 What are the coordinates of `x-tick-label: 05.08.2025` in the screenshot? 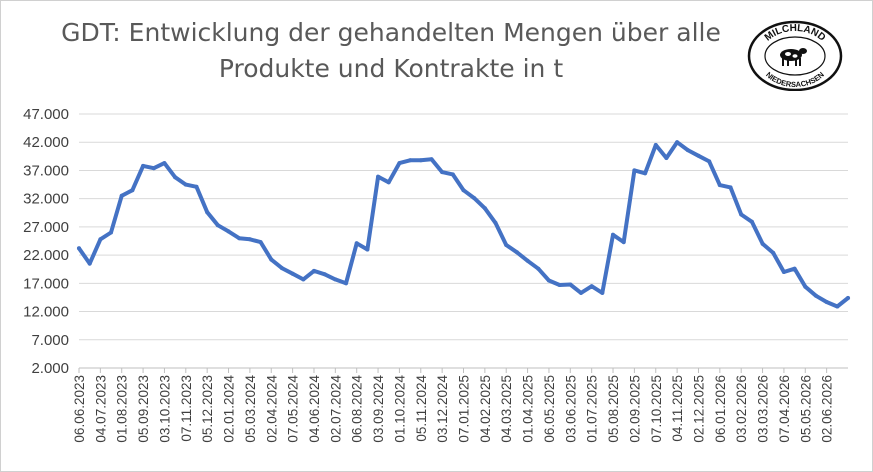 It's located at (613, 409).